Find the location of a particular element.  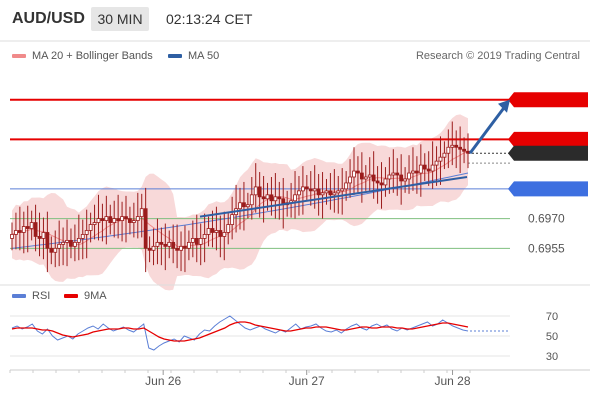

rsi-ma-line is located at coordinates (240, 331).